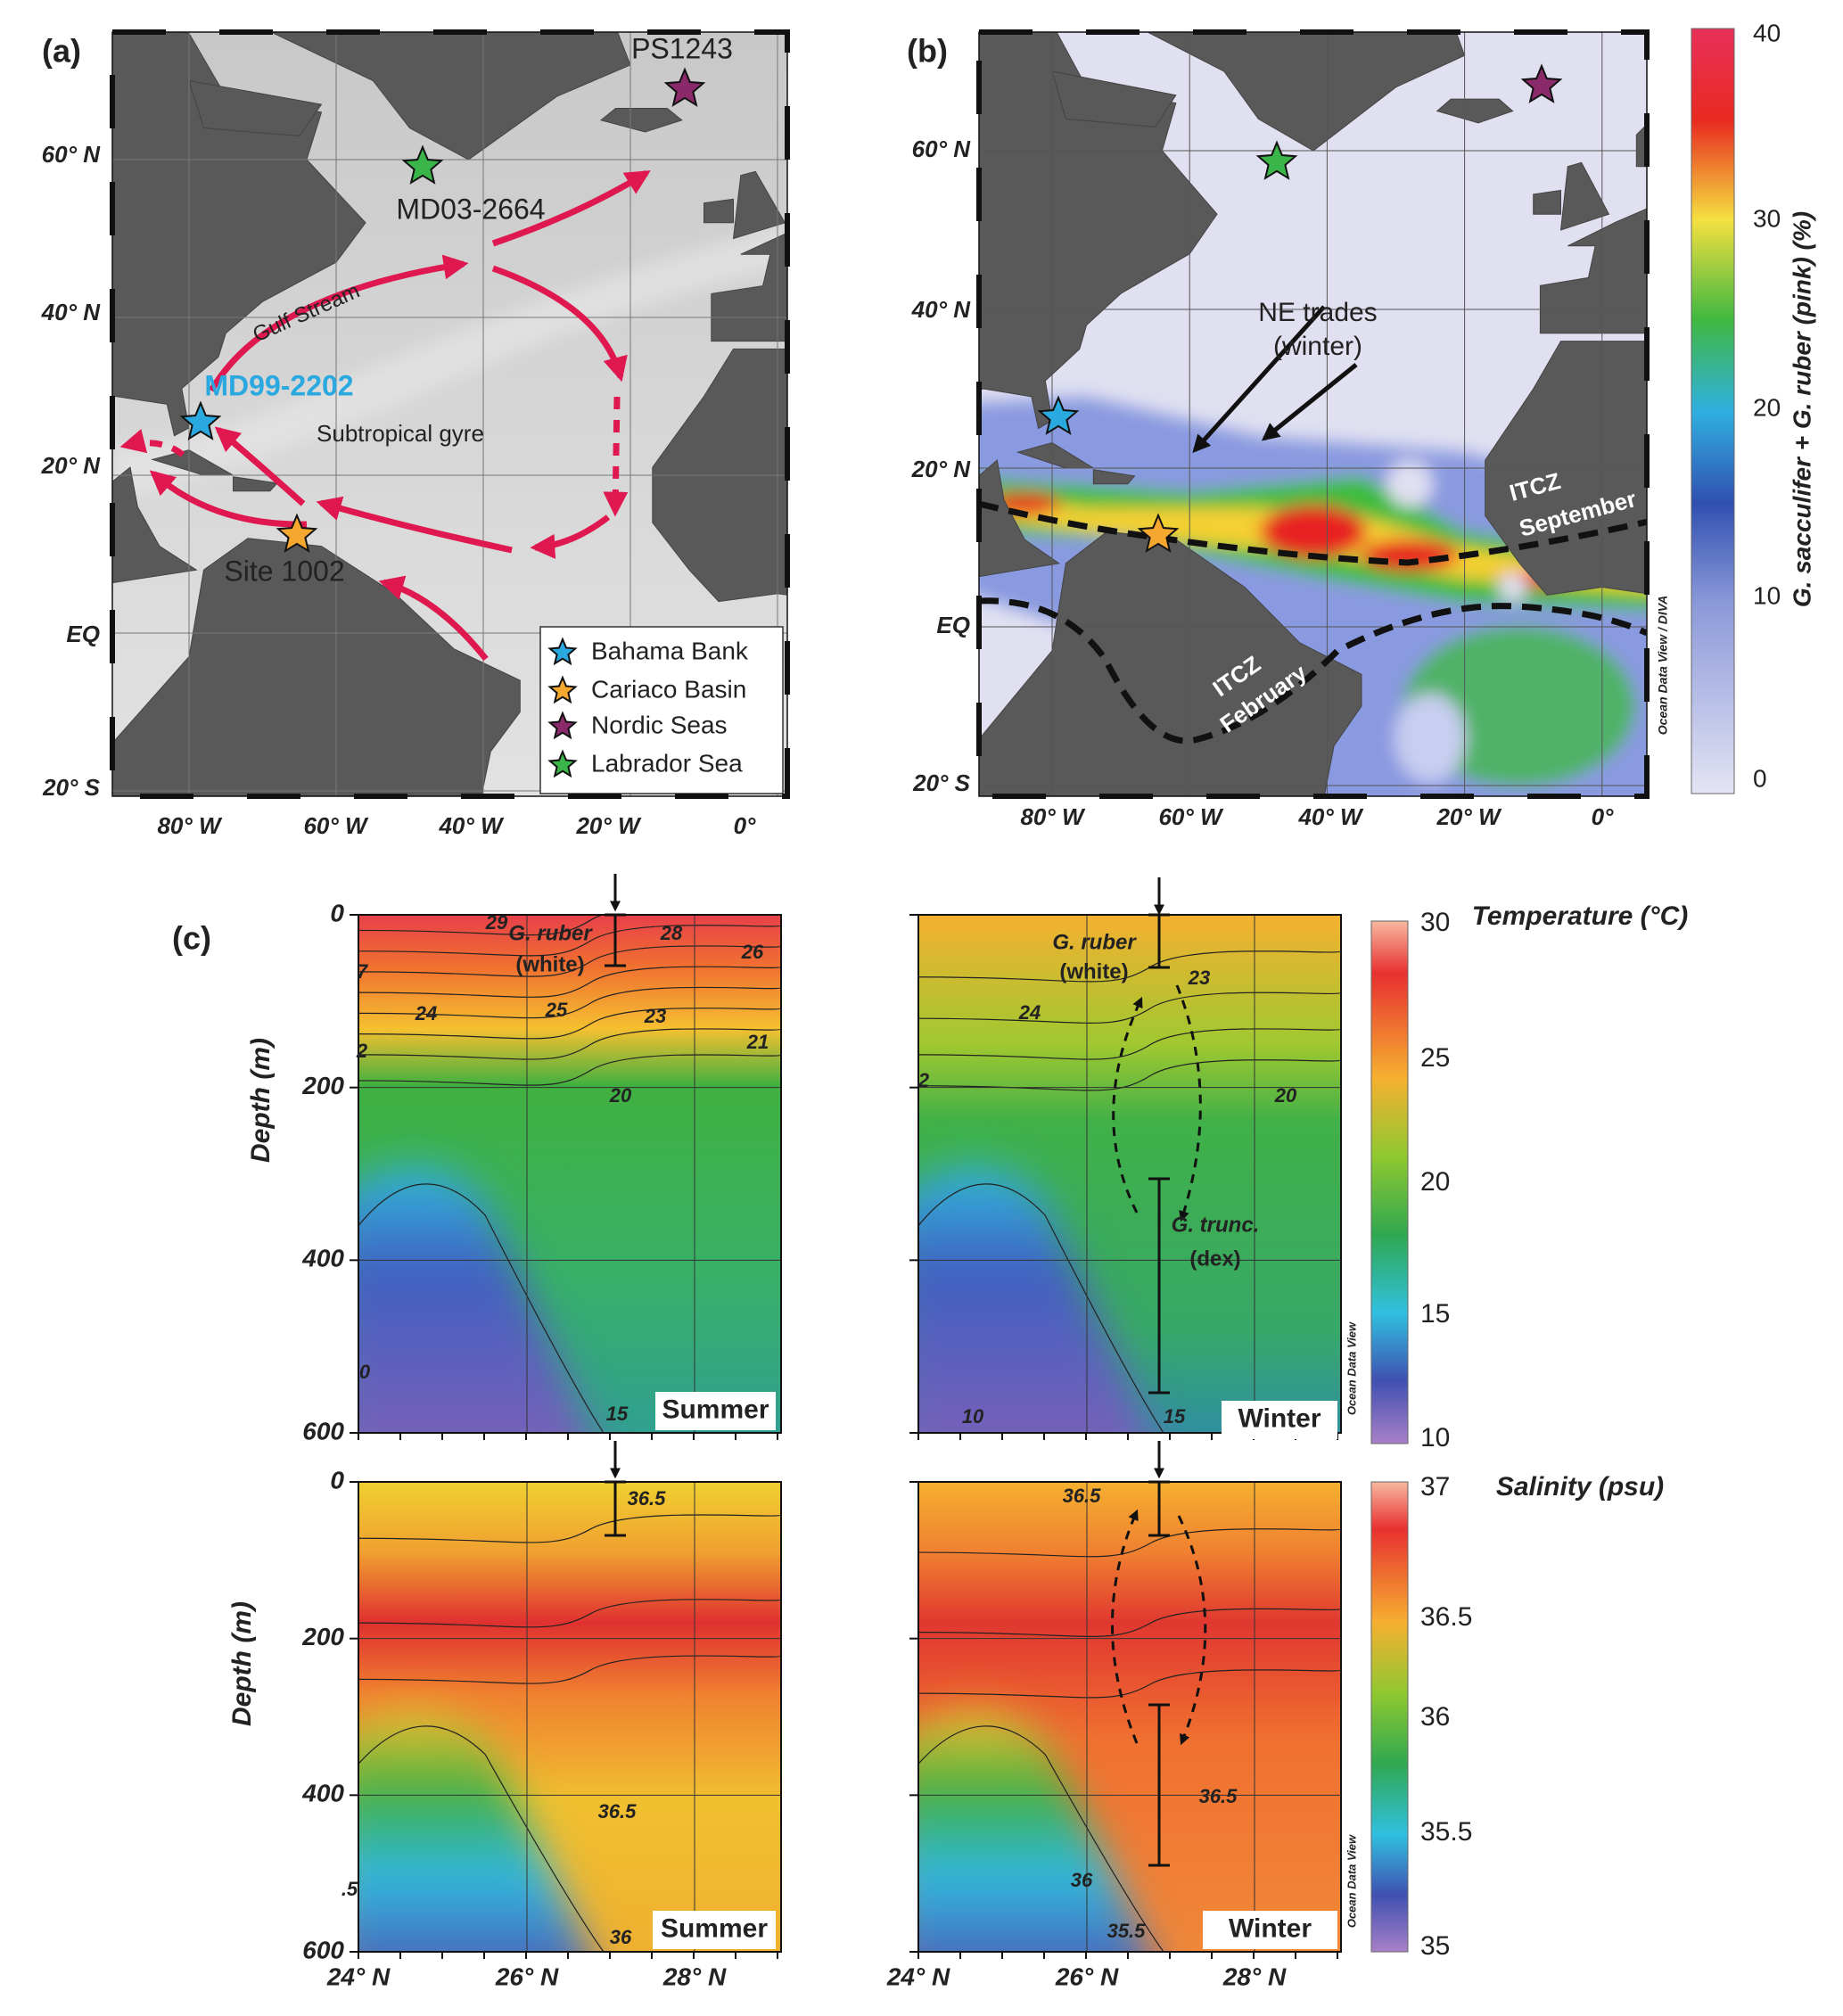 The image size is (1843, 2016). What do you see at coordinates (322, 1793) in the screenshot?
I see `depth-label: 400` at bounding box center [322, 1793].